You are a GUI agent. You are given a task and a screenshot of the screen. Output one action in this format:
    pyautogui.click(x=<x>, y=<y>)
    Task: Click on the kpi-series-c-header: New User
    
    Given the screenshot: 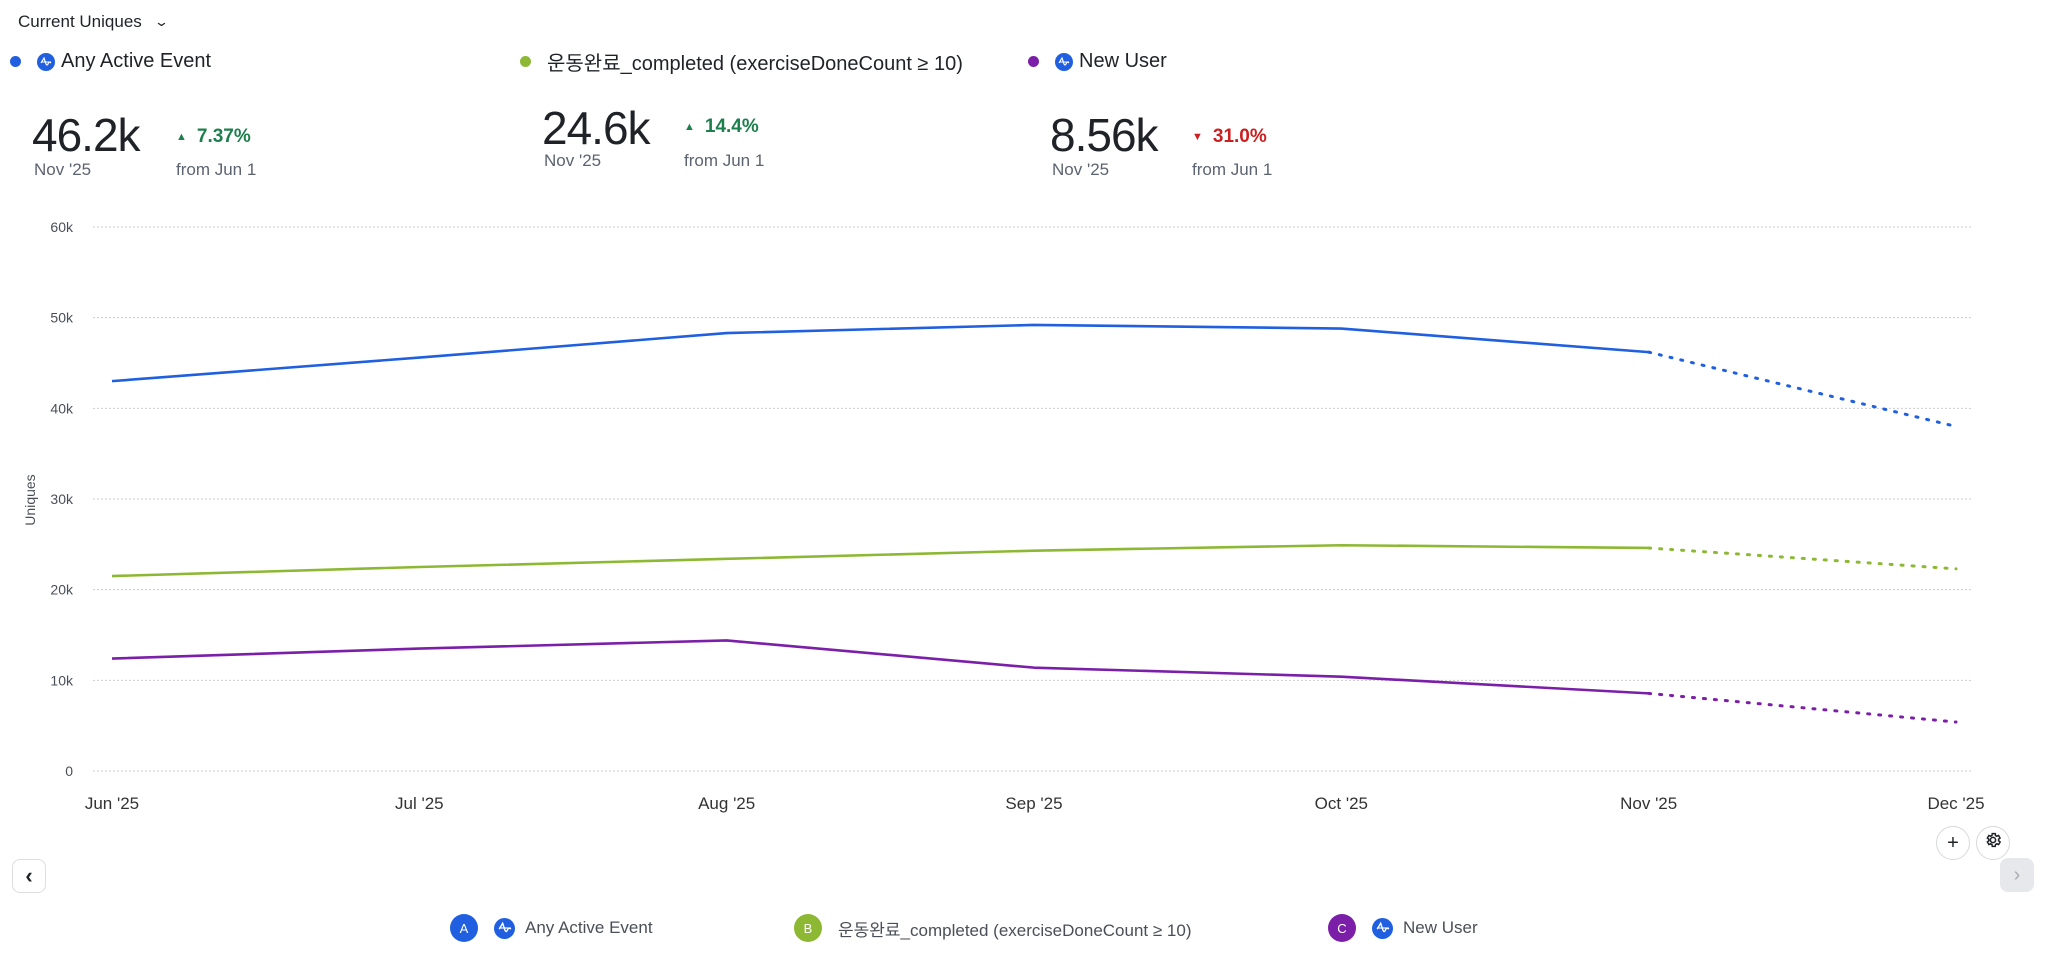 What is the action you would take?
    pyautogui.click(x=1268, y=61)
    